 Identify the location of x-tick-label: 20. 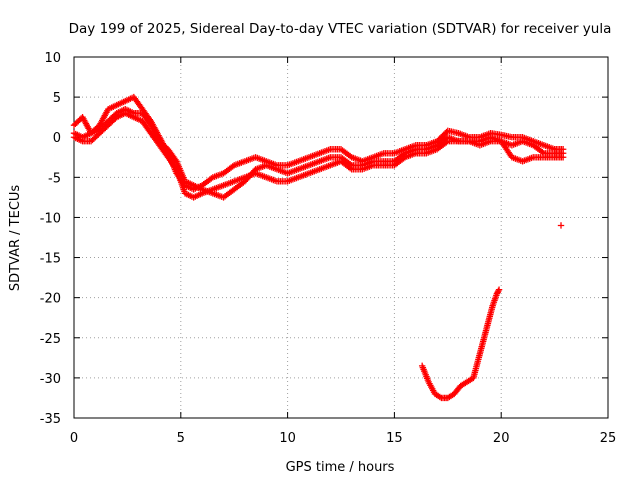
(501, 438).